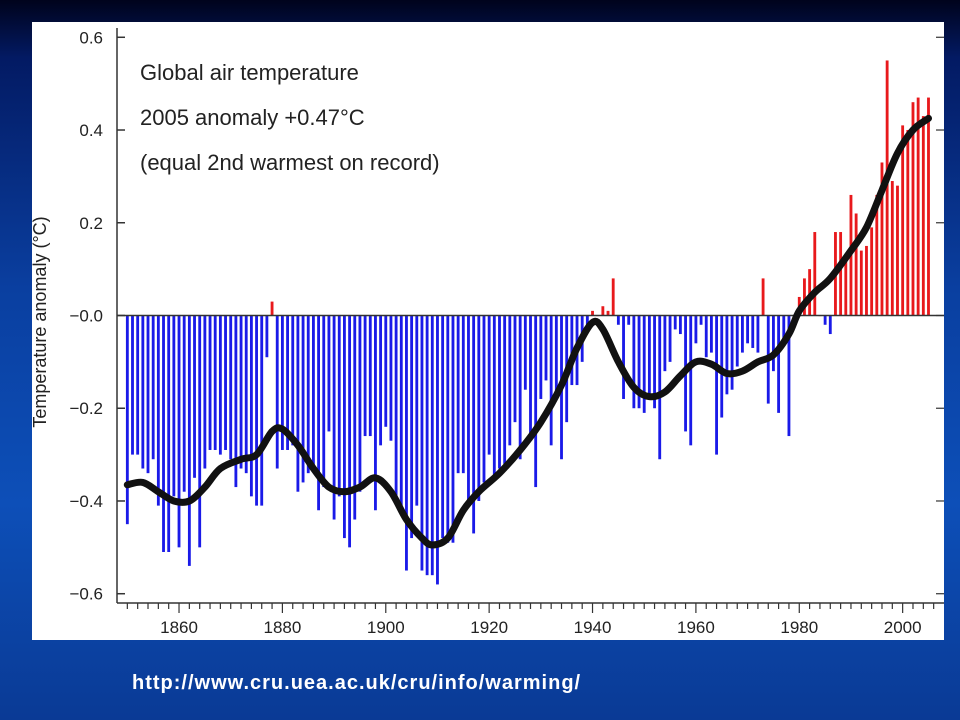 This screenshot has width=960, height=720. I want to click on annotation-title: Global air temperature, so click(249, 72).